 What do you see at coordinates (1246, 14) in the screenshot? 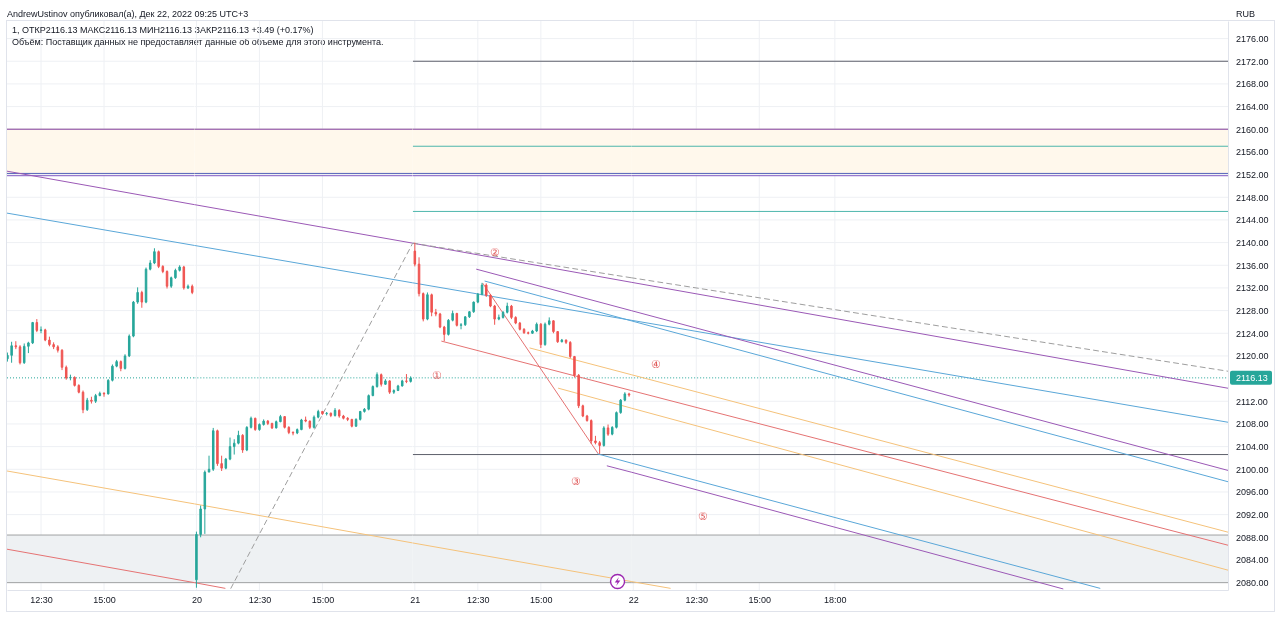
I see `y-axis-title: RUB` at bounding box center [1246, 14].